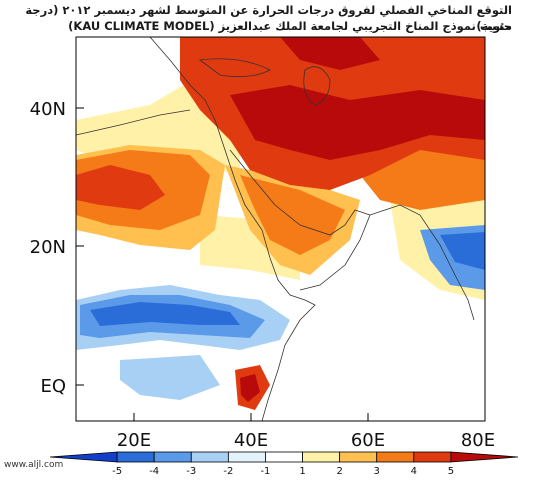  I want to click on lon-label-80e: 80E, so click(478, 440).